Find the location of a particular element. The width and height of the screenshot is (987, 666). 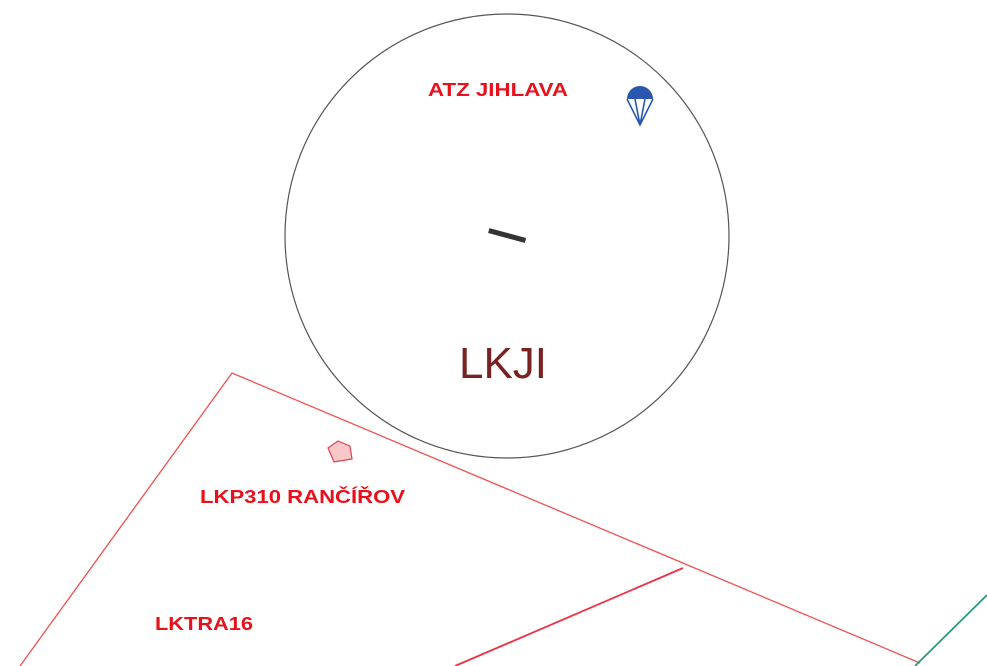

airport-label: LKJI is located at coordinates (503, 363).